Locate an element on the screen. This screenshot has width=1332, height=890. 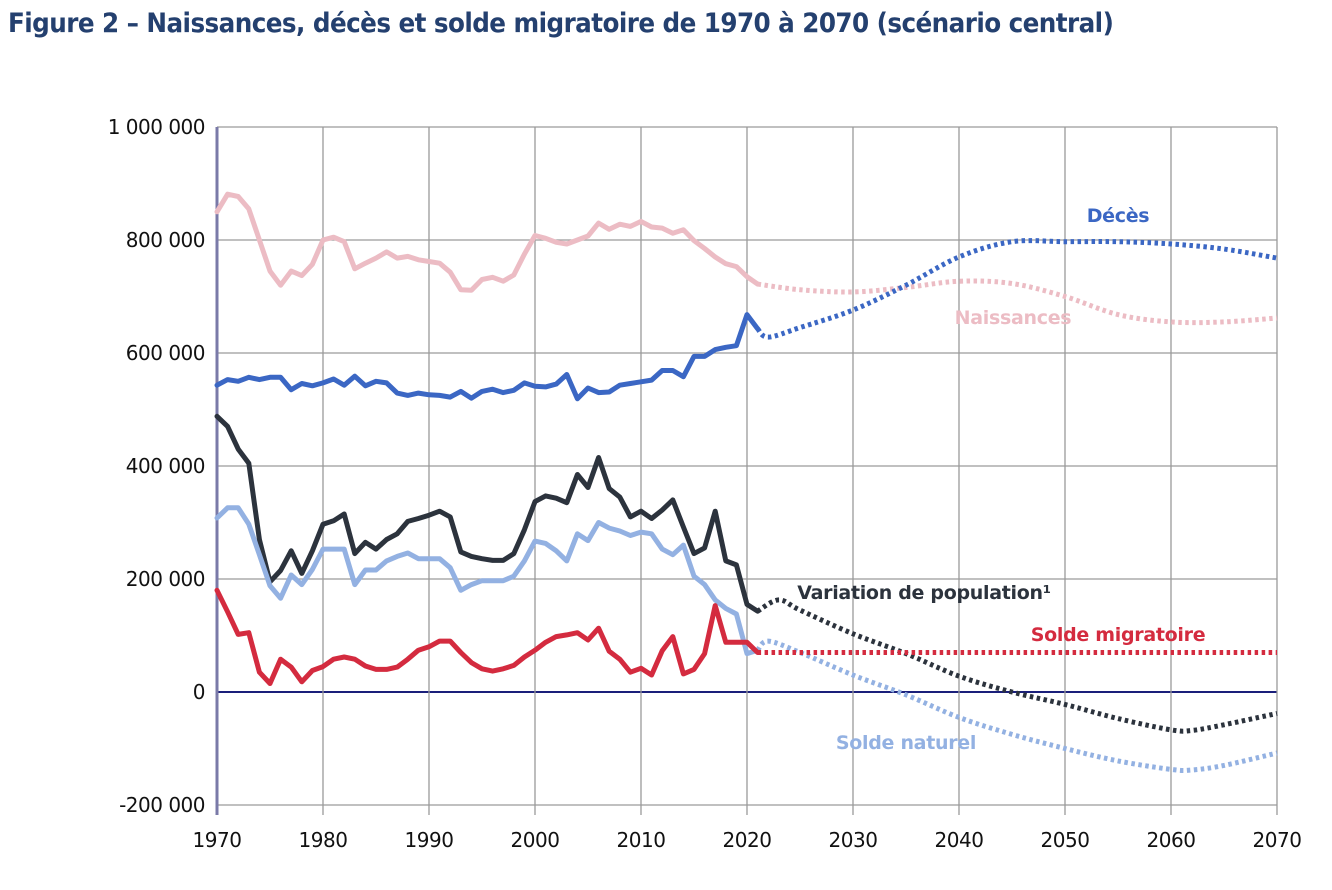
series-variation-de-population-projection is located at coordinates (1017, 665).